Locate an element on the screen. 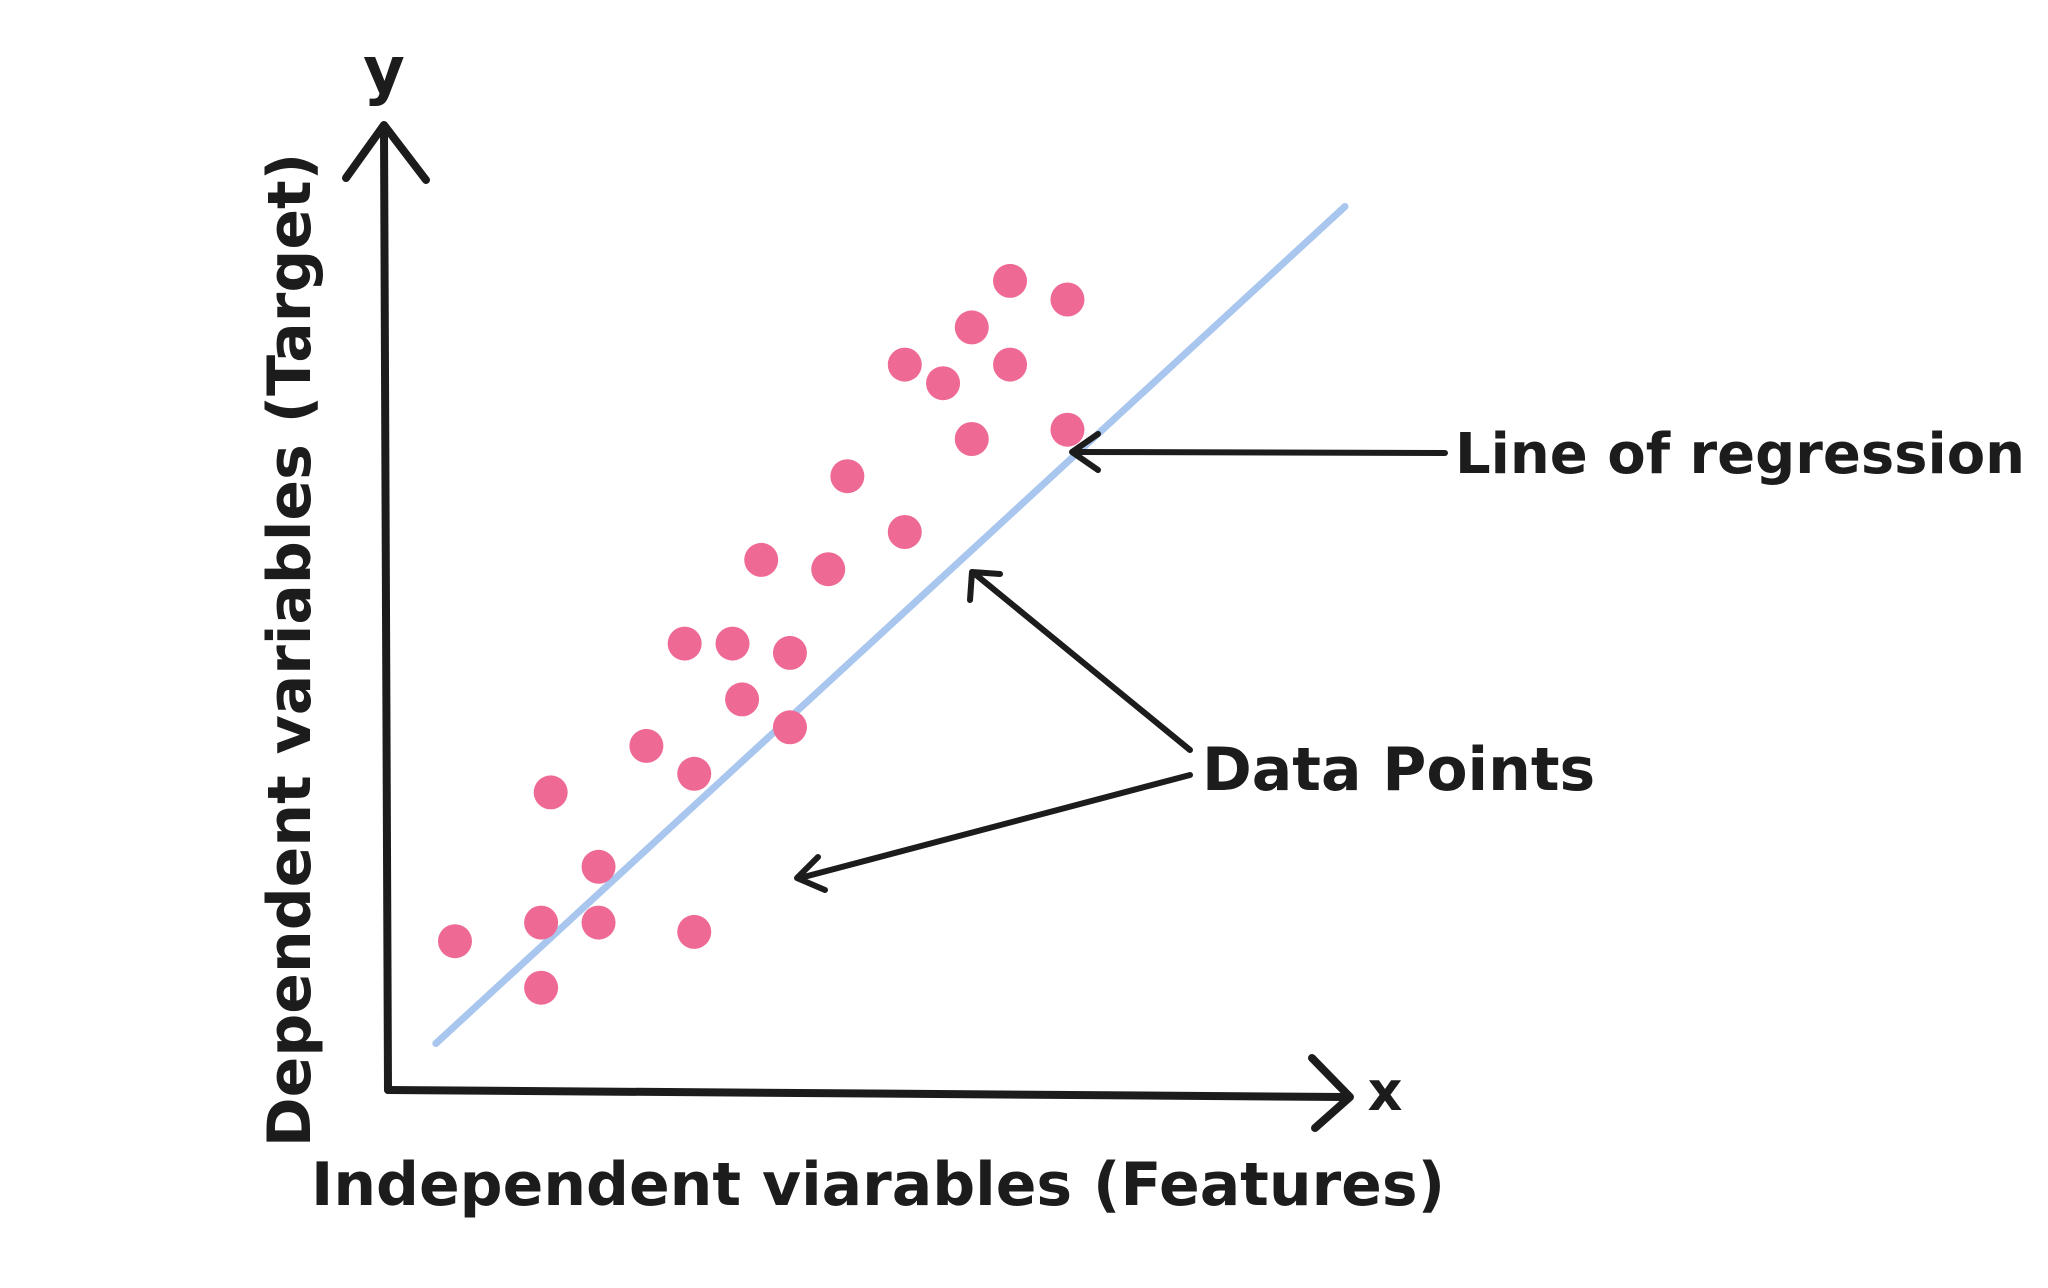 The image size is (2048, 1288). x-axis-line is located at coordinates (866, 1093).